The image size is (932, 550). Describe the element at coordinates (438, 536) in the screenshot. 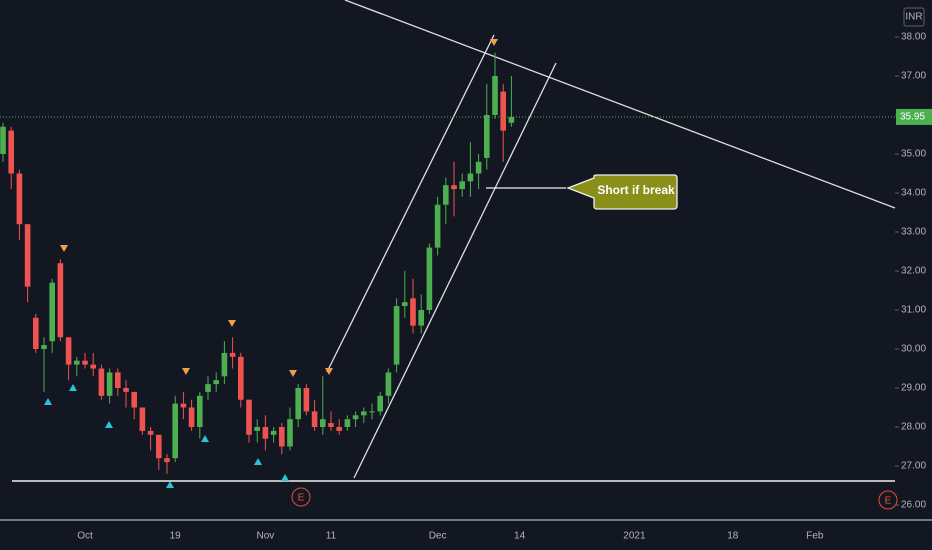

I see `x-tick-label: Dec` at that location.